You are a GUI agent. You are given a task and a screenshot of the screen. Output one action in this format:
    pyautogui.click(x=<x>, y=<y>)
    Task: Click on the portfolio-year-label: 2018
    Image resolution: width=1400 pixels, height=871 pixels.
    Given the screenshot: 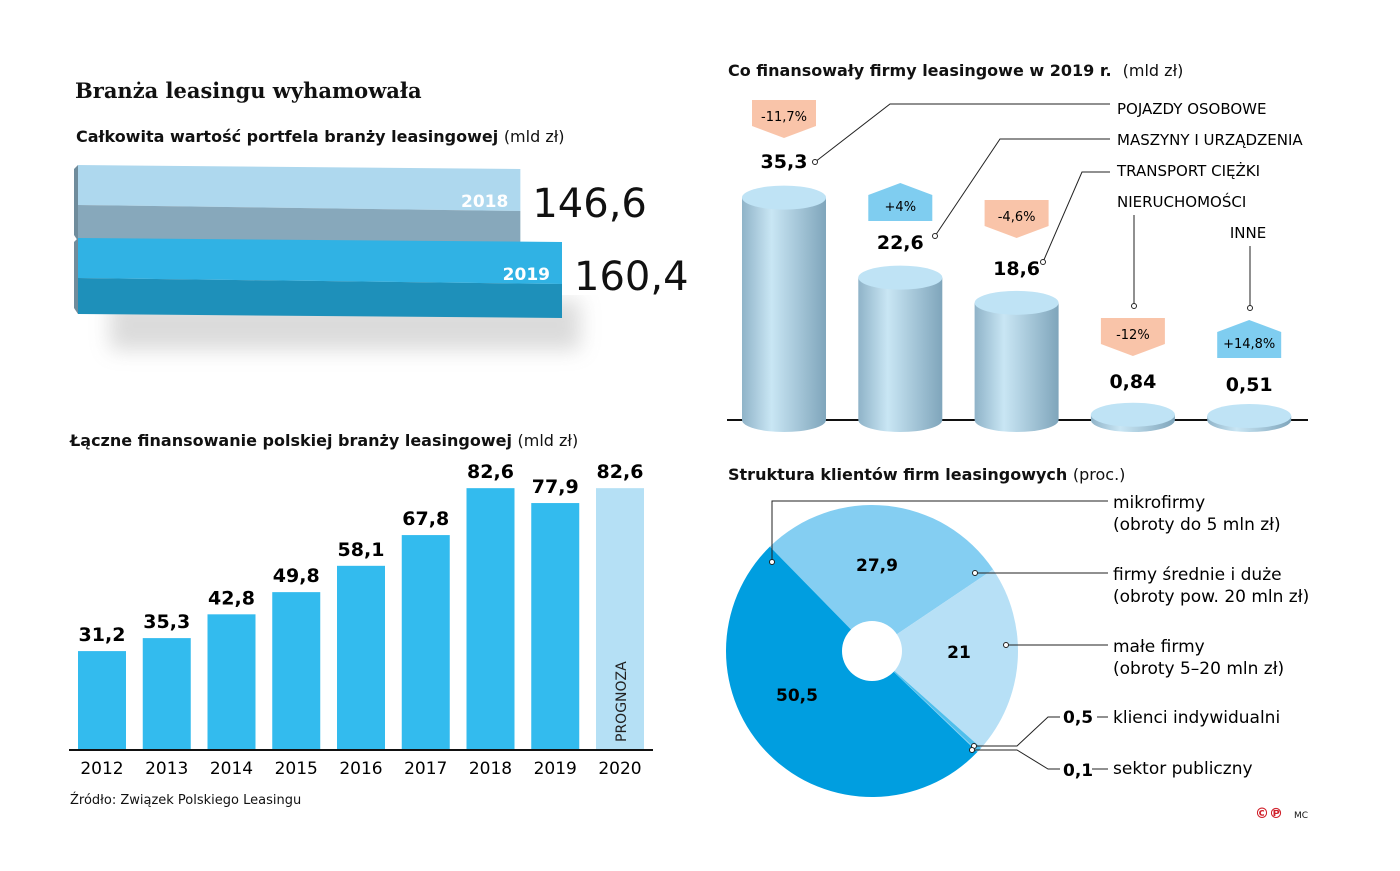 What is the action you would take?
    pyautogui.click(x=484, y=202)
    